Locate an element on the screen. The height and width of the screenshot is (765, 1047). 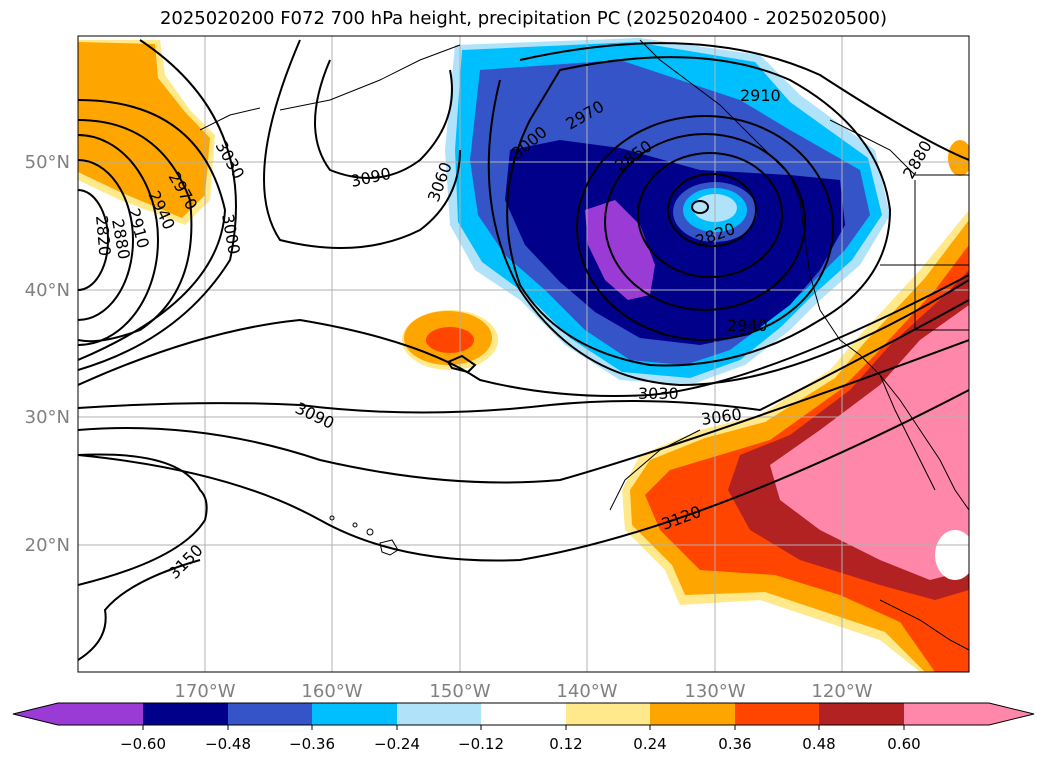
contour-label: 2940 is located at coordinates (747, 325).